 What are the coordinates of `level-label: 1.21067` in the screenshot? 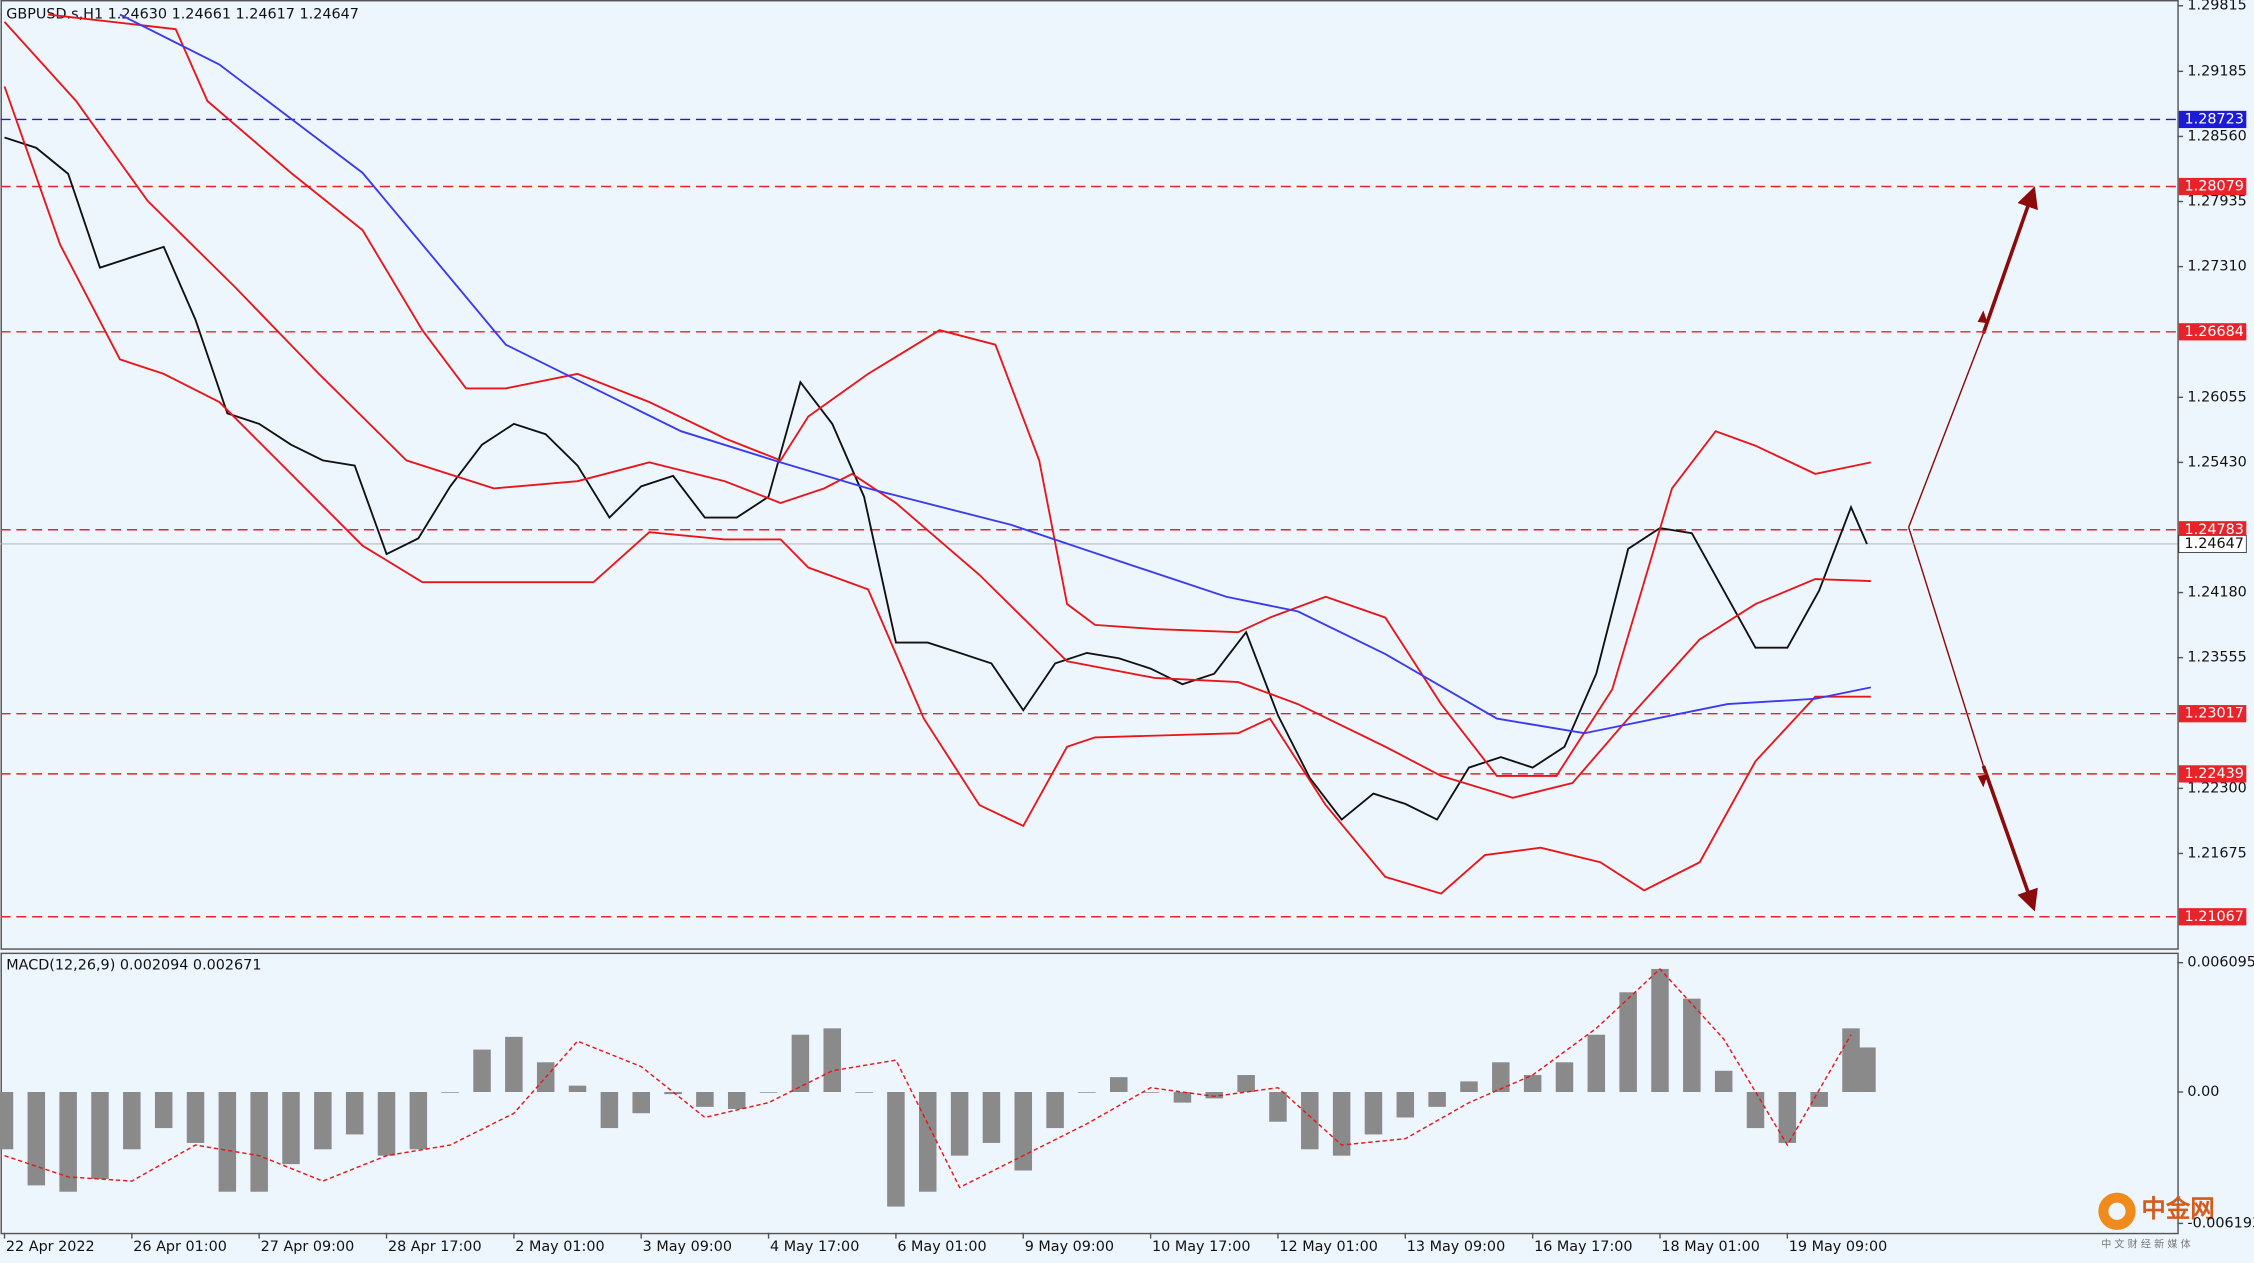 It's located at (2214, 917).